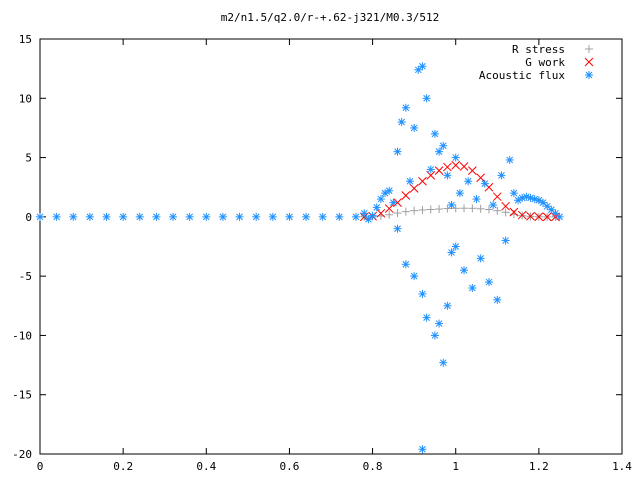 Image resolution: width=640 pixels, height=480 pixels. Describe the element at coordinates (522, 75) in the screenshot. I see `legend-label: Acoustic flux` at that location.